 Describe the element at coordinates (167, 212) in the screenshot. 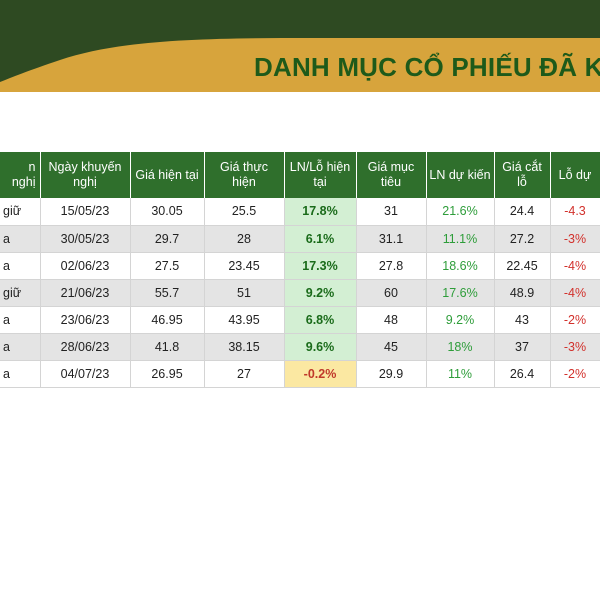

I see `cell-current-price: 30.05` at that location.